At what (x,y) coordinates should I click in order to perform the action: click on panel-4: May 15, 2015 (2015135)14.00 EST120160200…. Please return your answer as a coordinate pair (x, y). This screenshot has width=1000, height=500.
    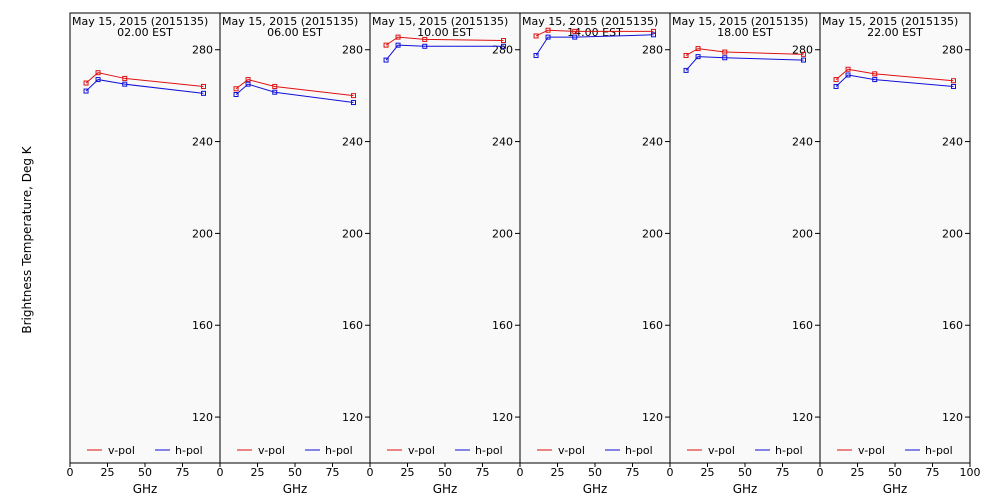
    Looking at the image, I should click on (594, 254).